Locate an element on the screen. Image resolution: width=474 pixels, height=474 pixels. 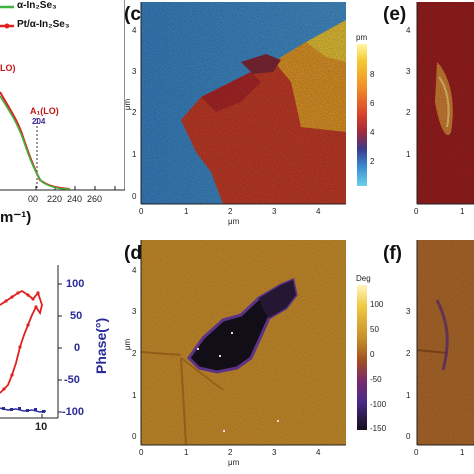
colorbar-tick: 4 is located at coordinates (372, 132).